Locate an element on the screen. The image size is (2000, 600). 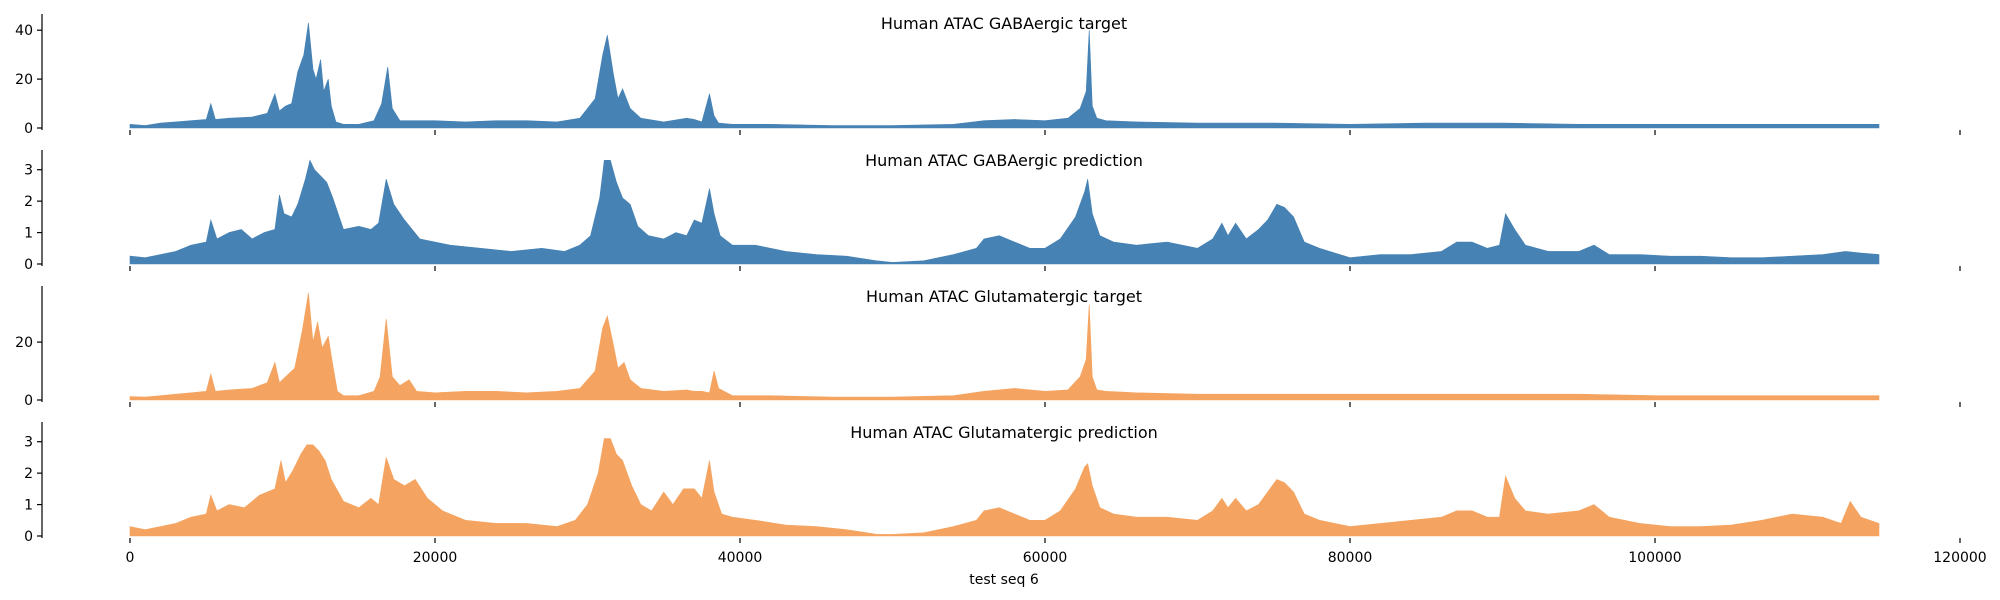
x-tick-label: 60000 is located at coordinates (1045, 558).